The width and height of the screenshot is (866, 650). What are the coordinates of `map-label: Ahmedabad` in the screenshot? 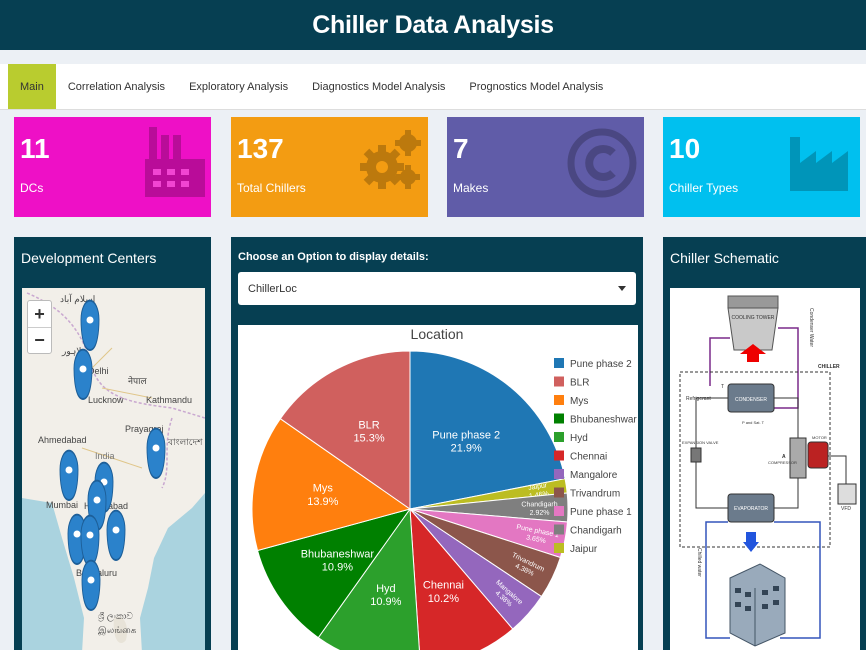 It's located at (62, 440).